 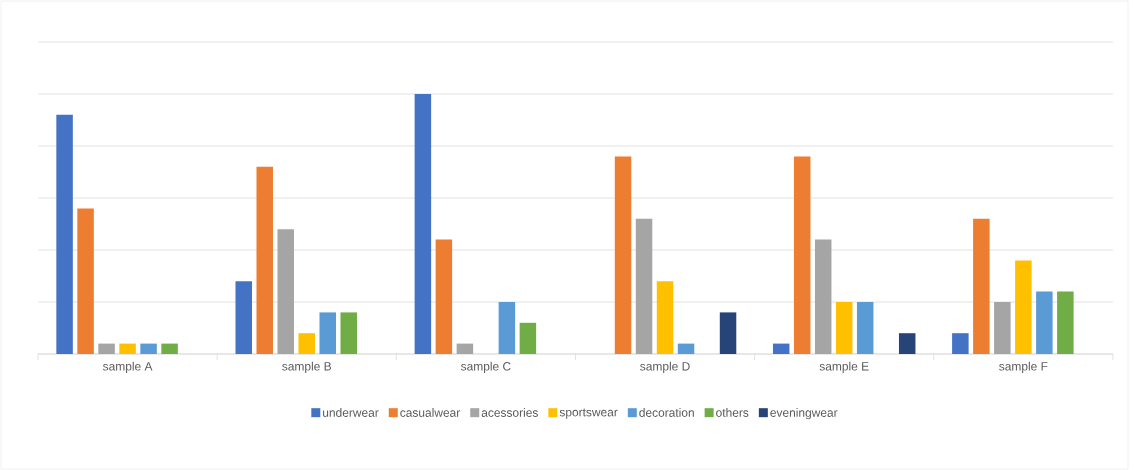 What do you see at coordinates (732, 412) in the screenshot?
I see `legend-label: others` at bounding box center [732, 412].